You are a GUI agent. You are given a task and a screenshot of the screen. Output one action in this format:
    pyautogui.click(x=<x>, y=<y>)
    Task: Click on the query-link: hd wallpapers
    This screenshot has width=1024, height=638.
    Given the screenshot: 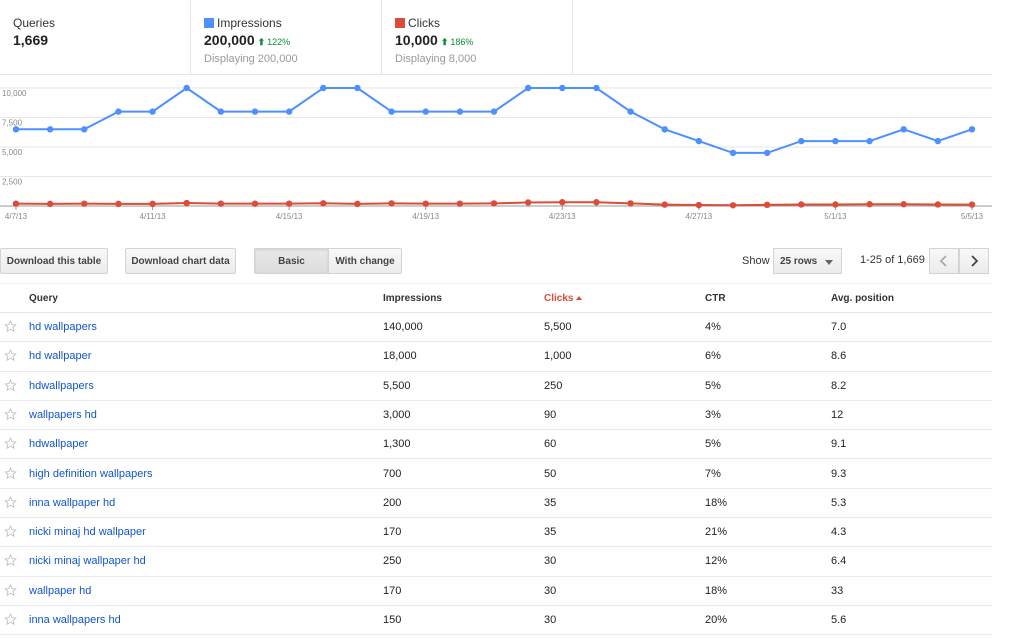 What is the action you would take?
    pyautogui.click(x=63, y=327)
    